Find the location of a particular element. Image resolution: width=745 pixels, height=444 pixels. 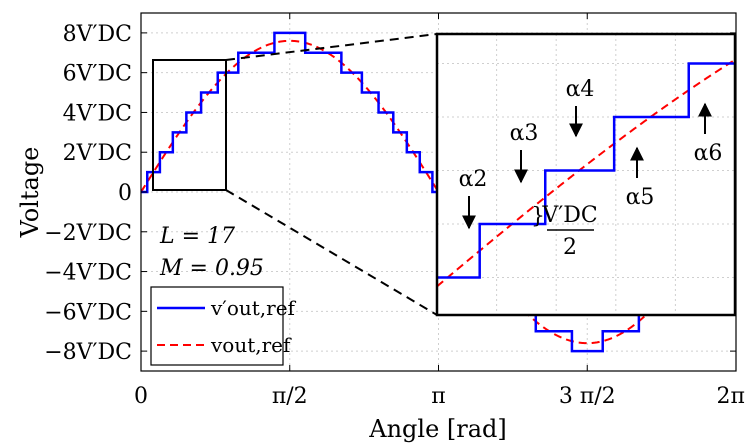

y-tick-label-2: 4V′DC is located at coordinates (97, 113).